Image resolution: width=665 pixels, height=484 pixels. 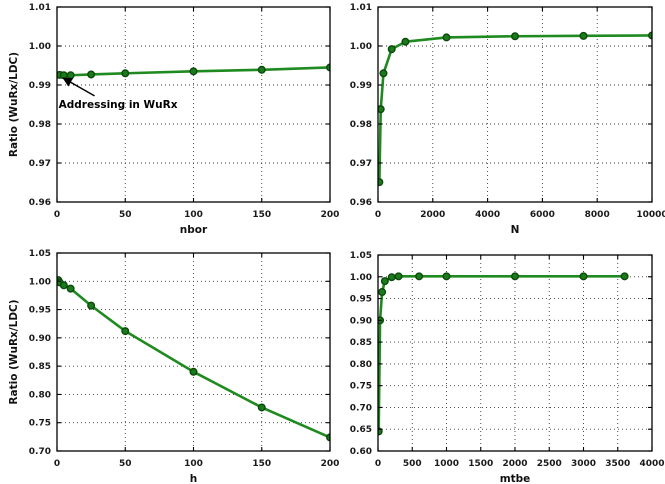 I want to click on data-series-h, so click(x=193, y=359).